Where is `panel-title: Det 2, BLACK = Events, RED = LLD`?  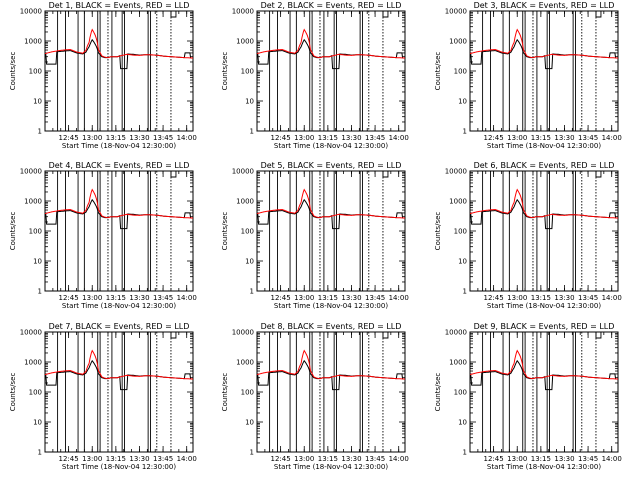
panel-title: Det 2, BLACK = Events, RED = LLD is located at coordinates (331, 5).